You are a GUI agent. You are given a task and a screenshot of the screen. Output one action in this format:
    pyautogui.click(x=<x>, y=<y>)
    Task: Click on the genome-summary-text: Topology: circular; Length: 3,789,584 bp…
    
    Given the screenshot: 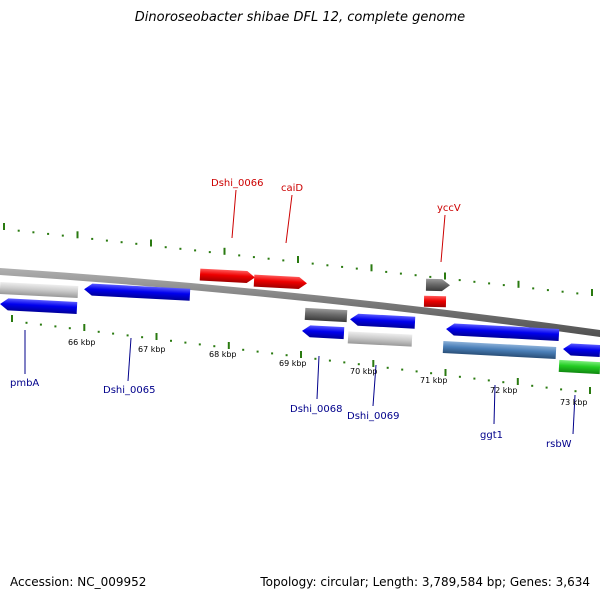 What is the action you would take?
    pyautogui.click(x=425, y=582)
    